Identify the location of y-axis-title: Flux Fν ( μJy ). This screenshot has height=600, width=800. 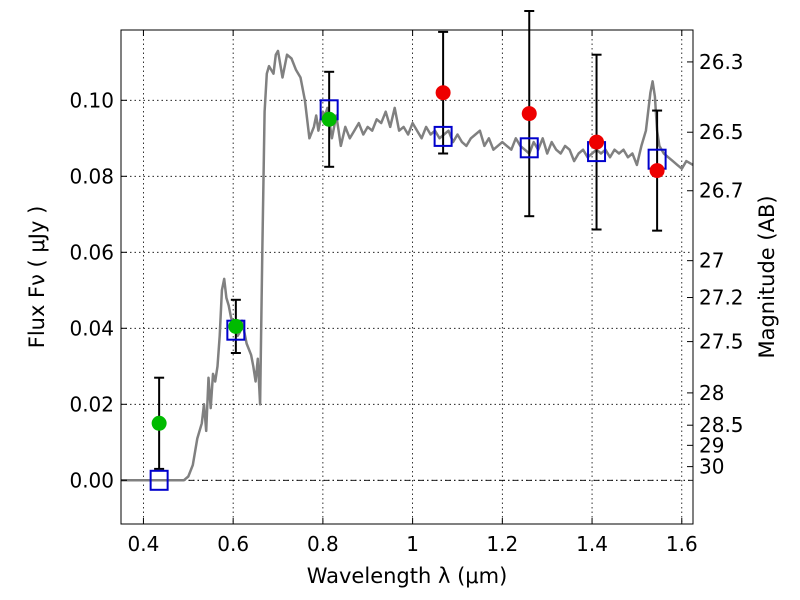
(37, 277).